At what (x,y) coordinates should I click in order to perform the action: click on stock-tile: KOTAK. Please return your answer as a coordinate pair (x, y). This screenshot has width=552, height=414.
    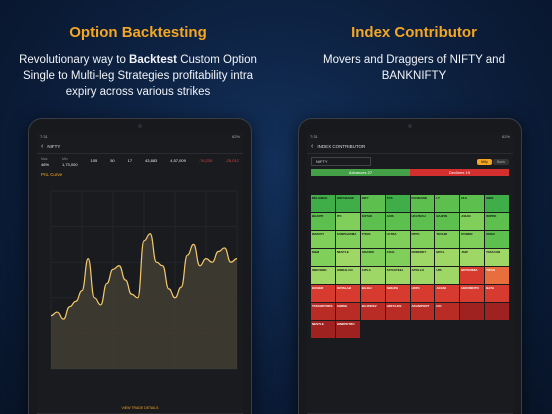
    Looking at the image, I should click on (372, 221).